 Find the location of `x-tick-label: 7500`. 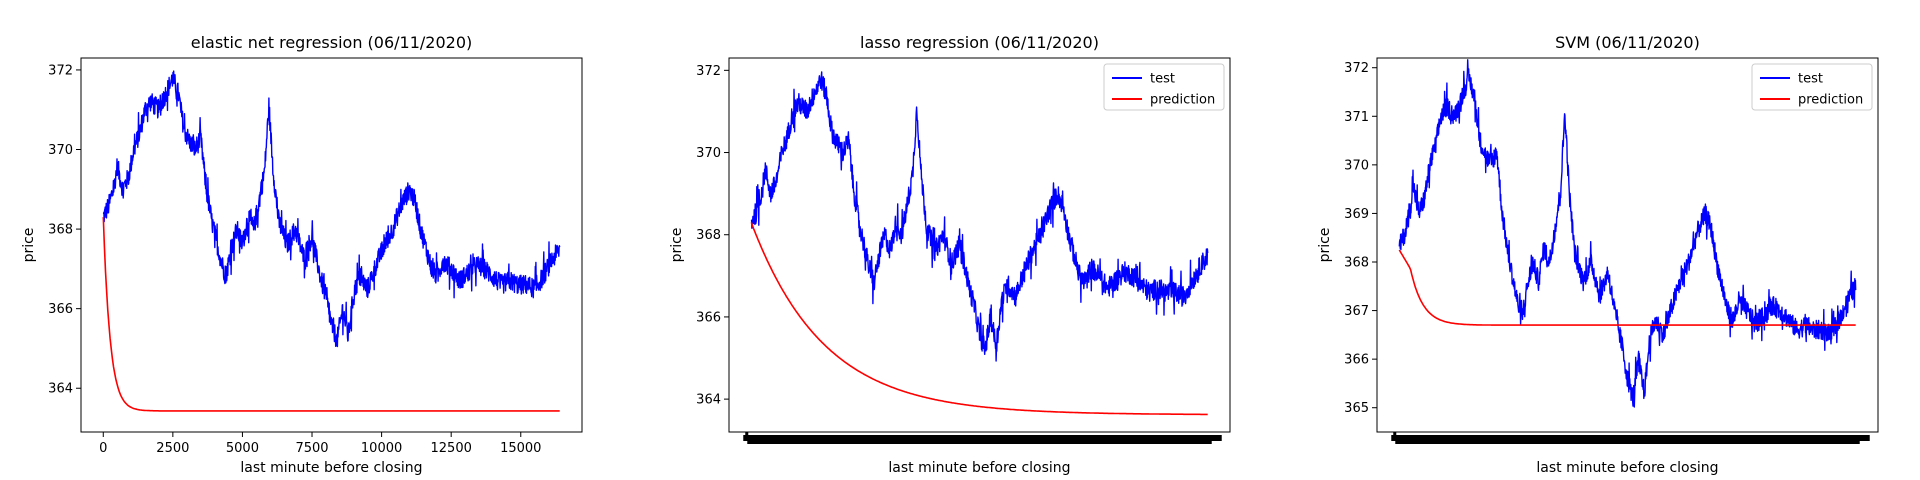

x-tick-label: 7500 is located at coordinates (311, 448).